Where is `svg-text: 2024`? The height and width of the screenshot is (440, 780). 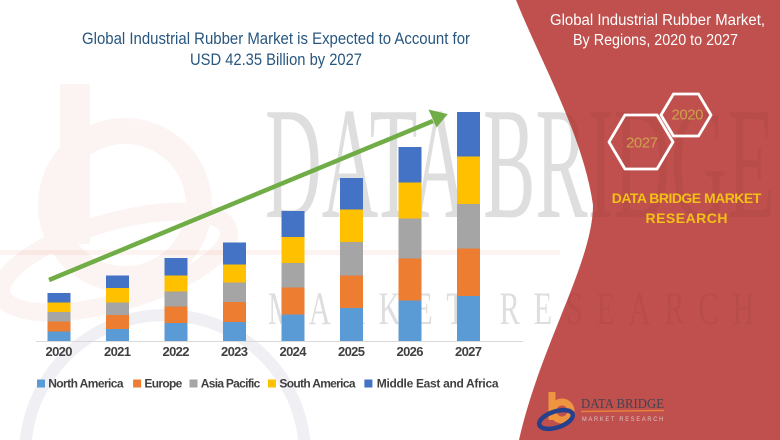 svg-text: 2024 is located at coordinates (294, 351).